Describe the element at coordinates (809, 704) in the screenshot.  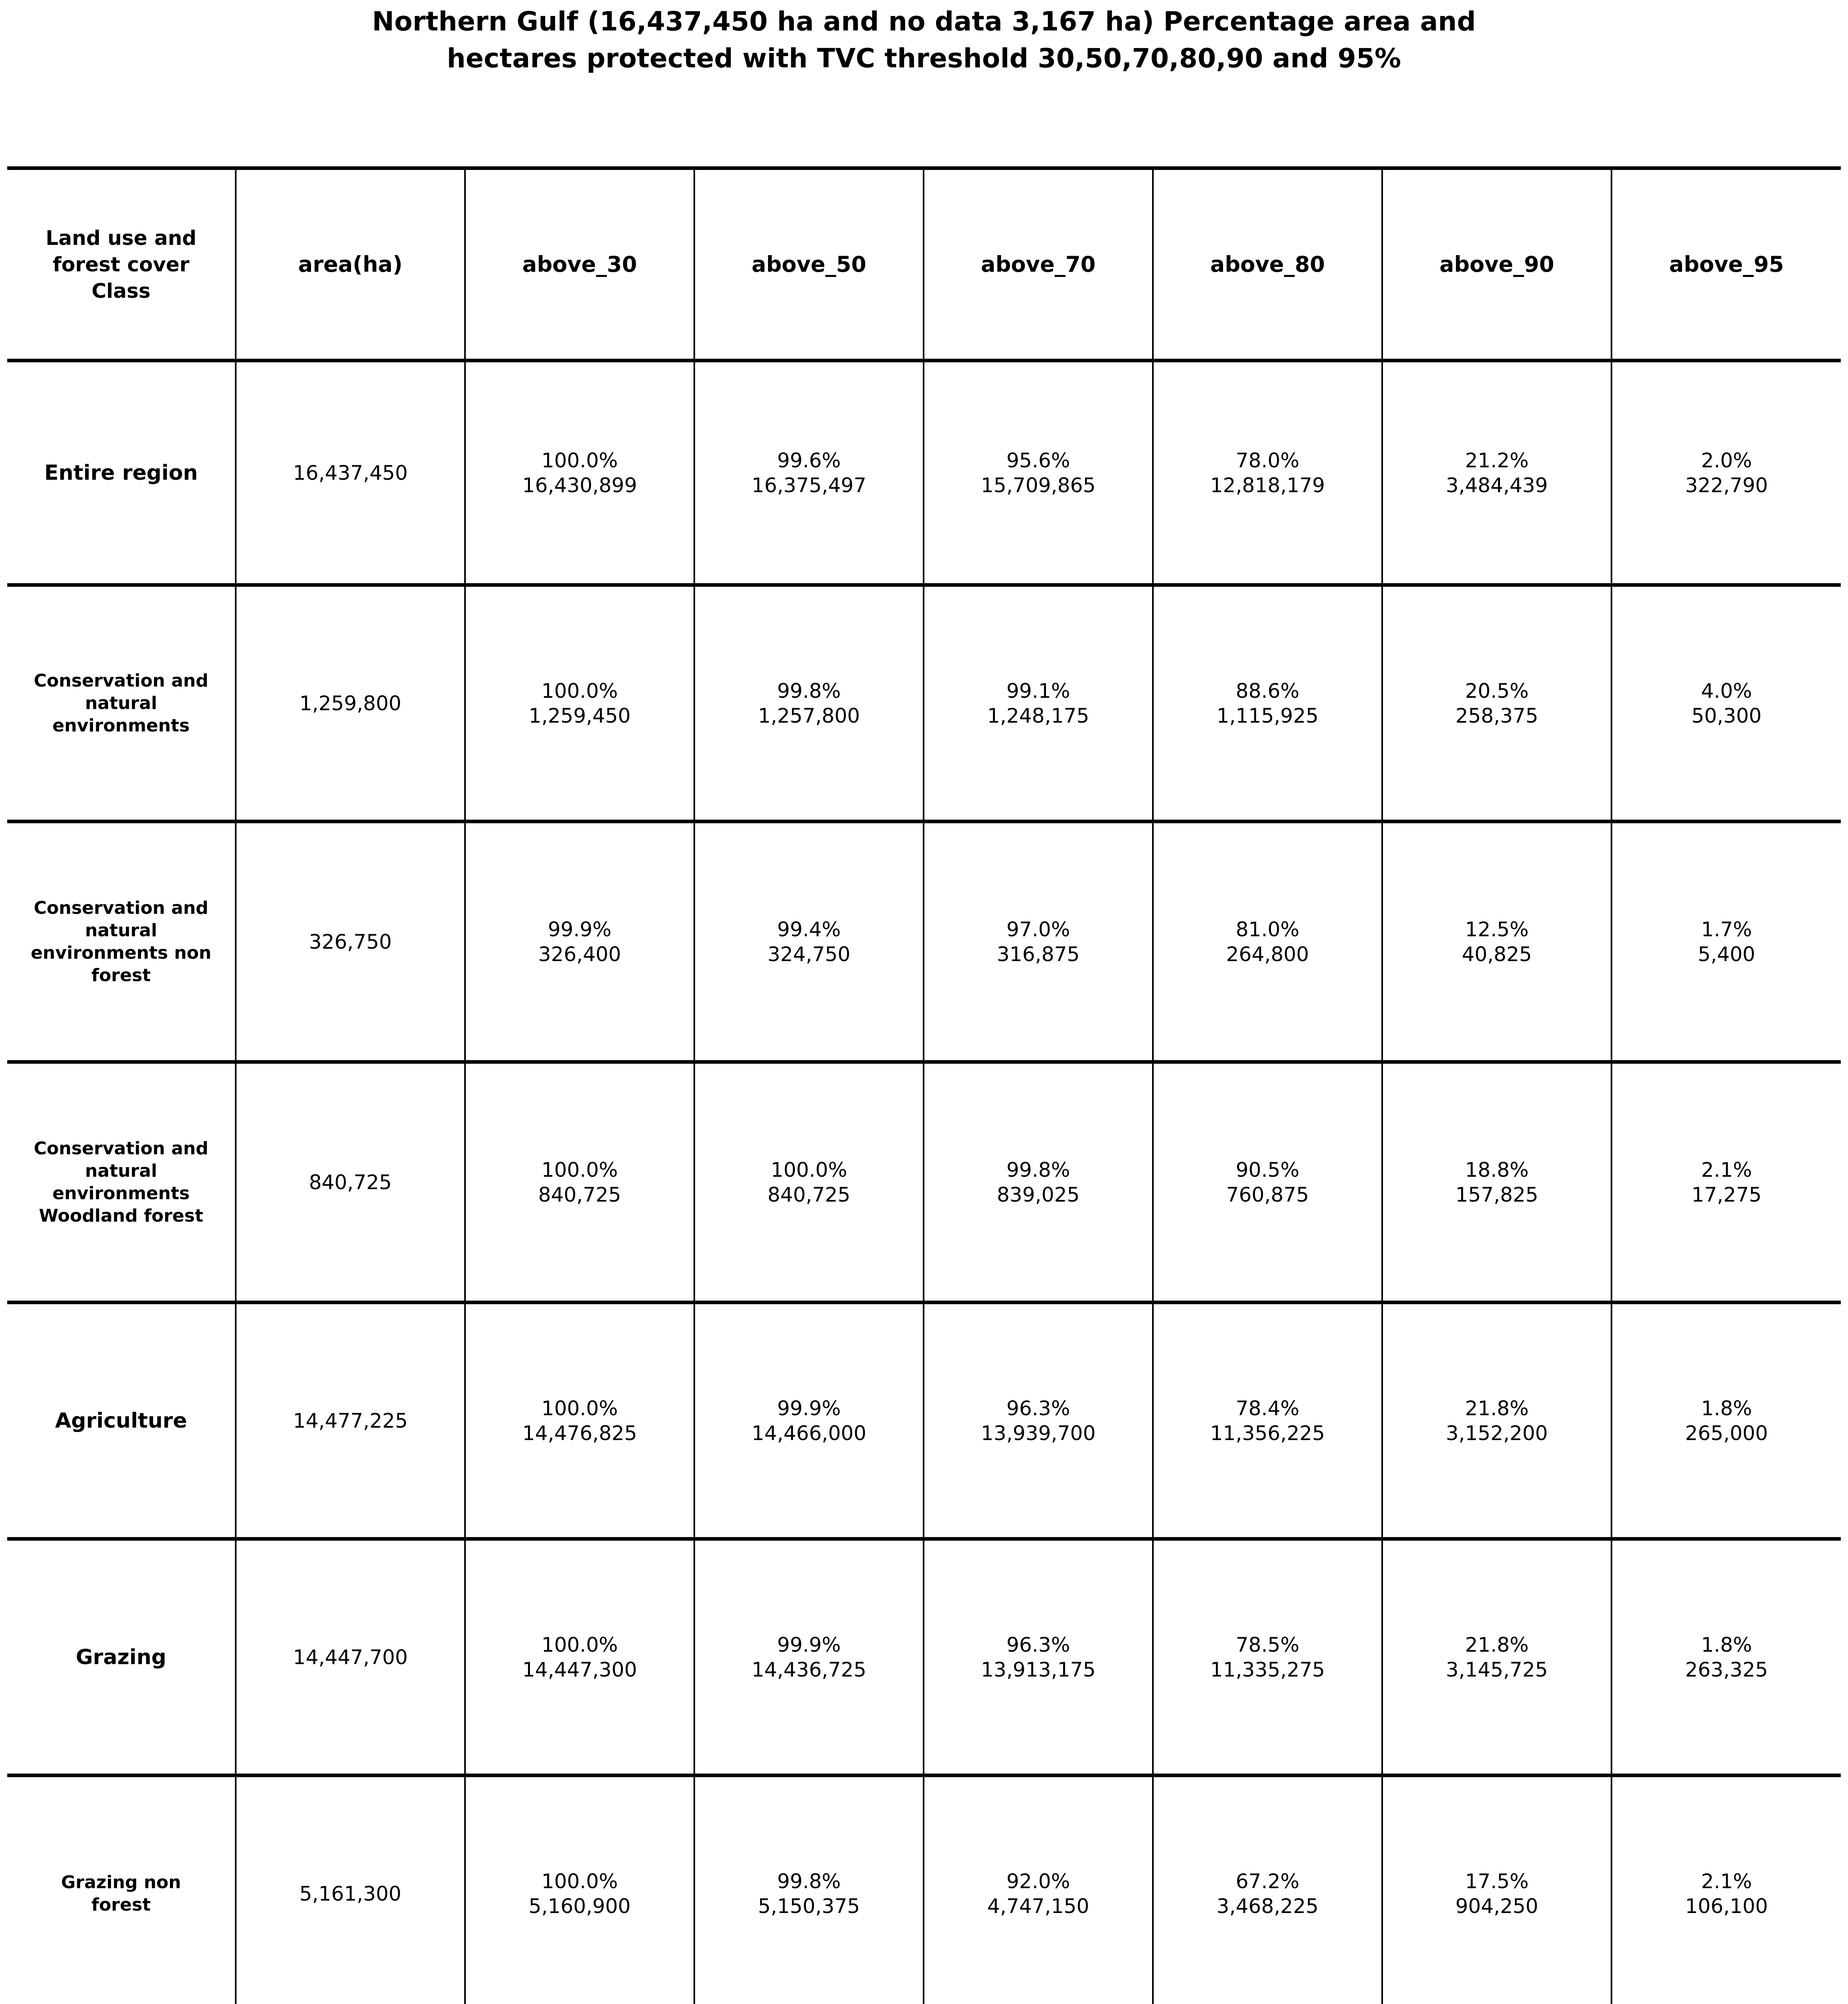
I see `cell-threshold-above_50: 99.8% 1,257,800` at that location.